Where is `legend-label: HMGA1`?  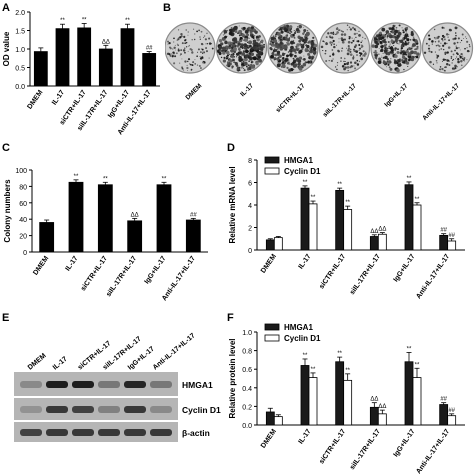 legend-label: HMGA1 is located at coordinates (298, 327).